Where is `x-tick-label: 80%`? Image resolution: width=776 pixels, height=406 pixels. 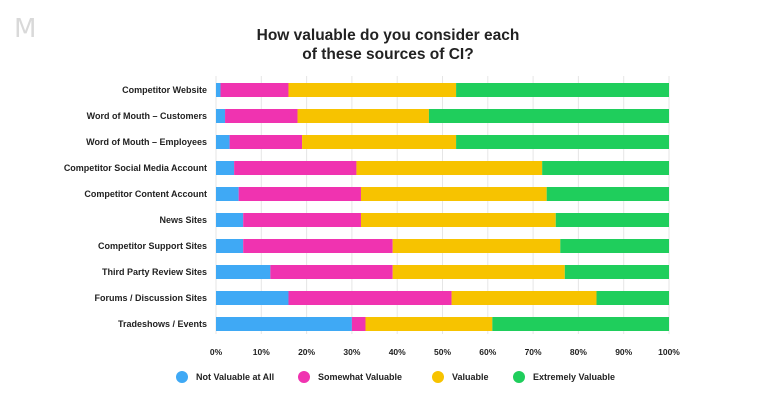 x-tick-label: 80% is located at coordinates (578, 352).